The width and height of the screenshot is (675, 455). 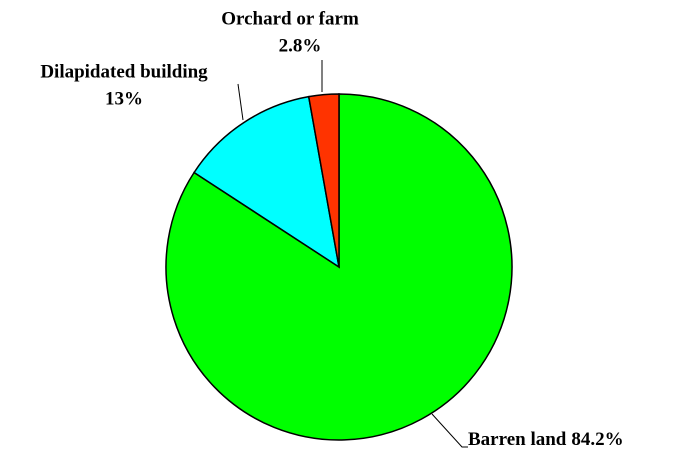 What do you see at coordinates (597, 439) in the screenshot?
I see `value-label: 84.2%` at bounding box center [597, 439].